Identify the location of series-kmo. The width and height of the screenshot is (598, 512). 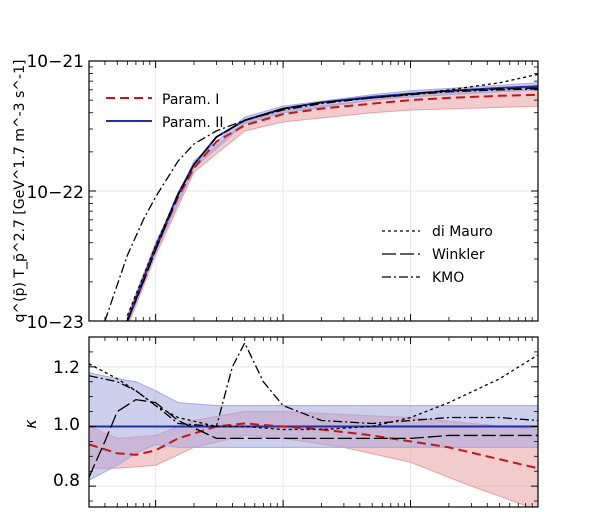
(313, 384).